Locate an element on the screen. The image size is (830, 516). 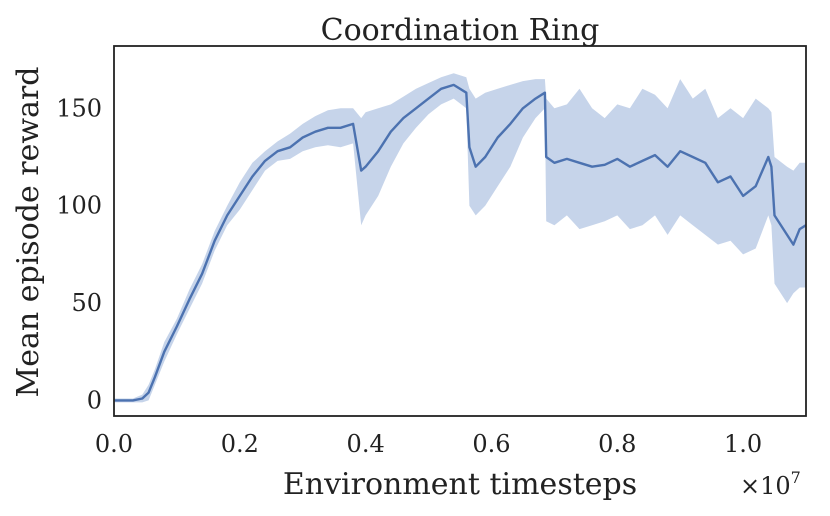
y-axis-label: Mean episode reward is located at coordinates (28, 232).